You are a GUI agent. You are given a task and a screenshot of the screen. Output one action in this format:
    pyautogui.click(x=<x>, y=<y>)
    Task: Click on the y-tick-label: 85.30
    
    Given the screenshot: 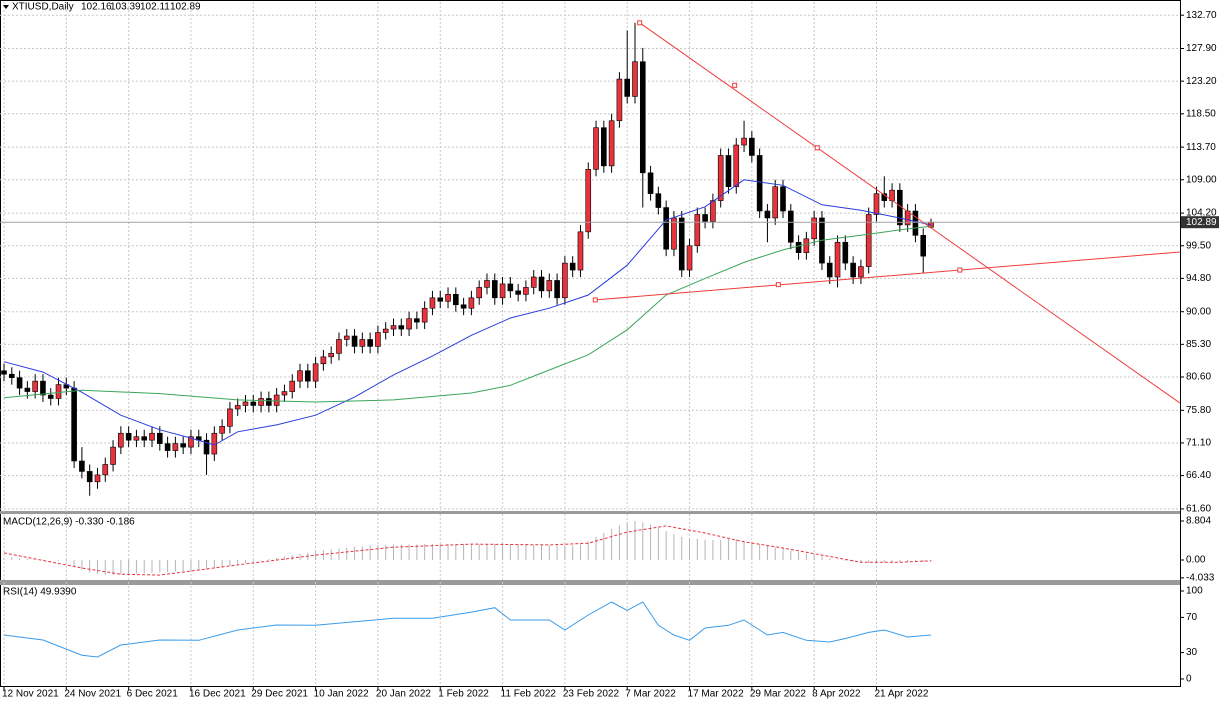 What is the action you would take?
    pyautogui.click(x=1198, y=344)
    